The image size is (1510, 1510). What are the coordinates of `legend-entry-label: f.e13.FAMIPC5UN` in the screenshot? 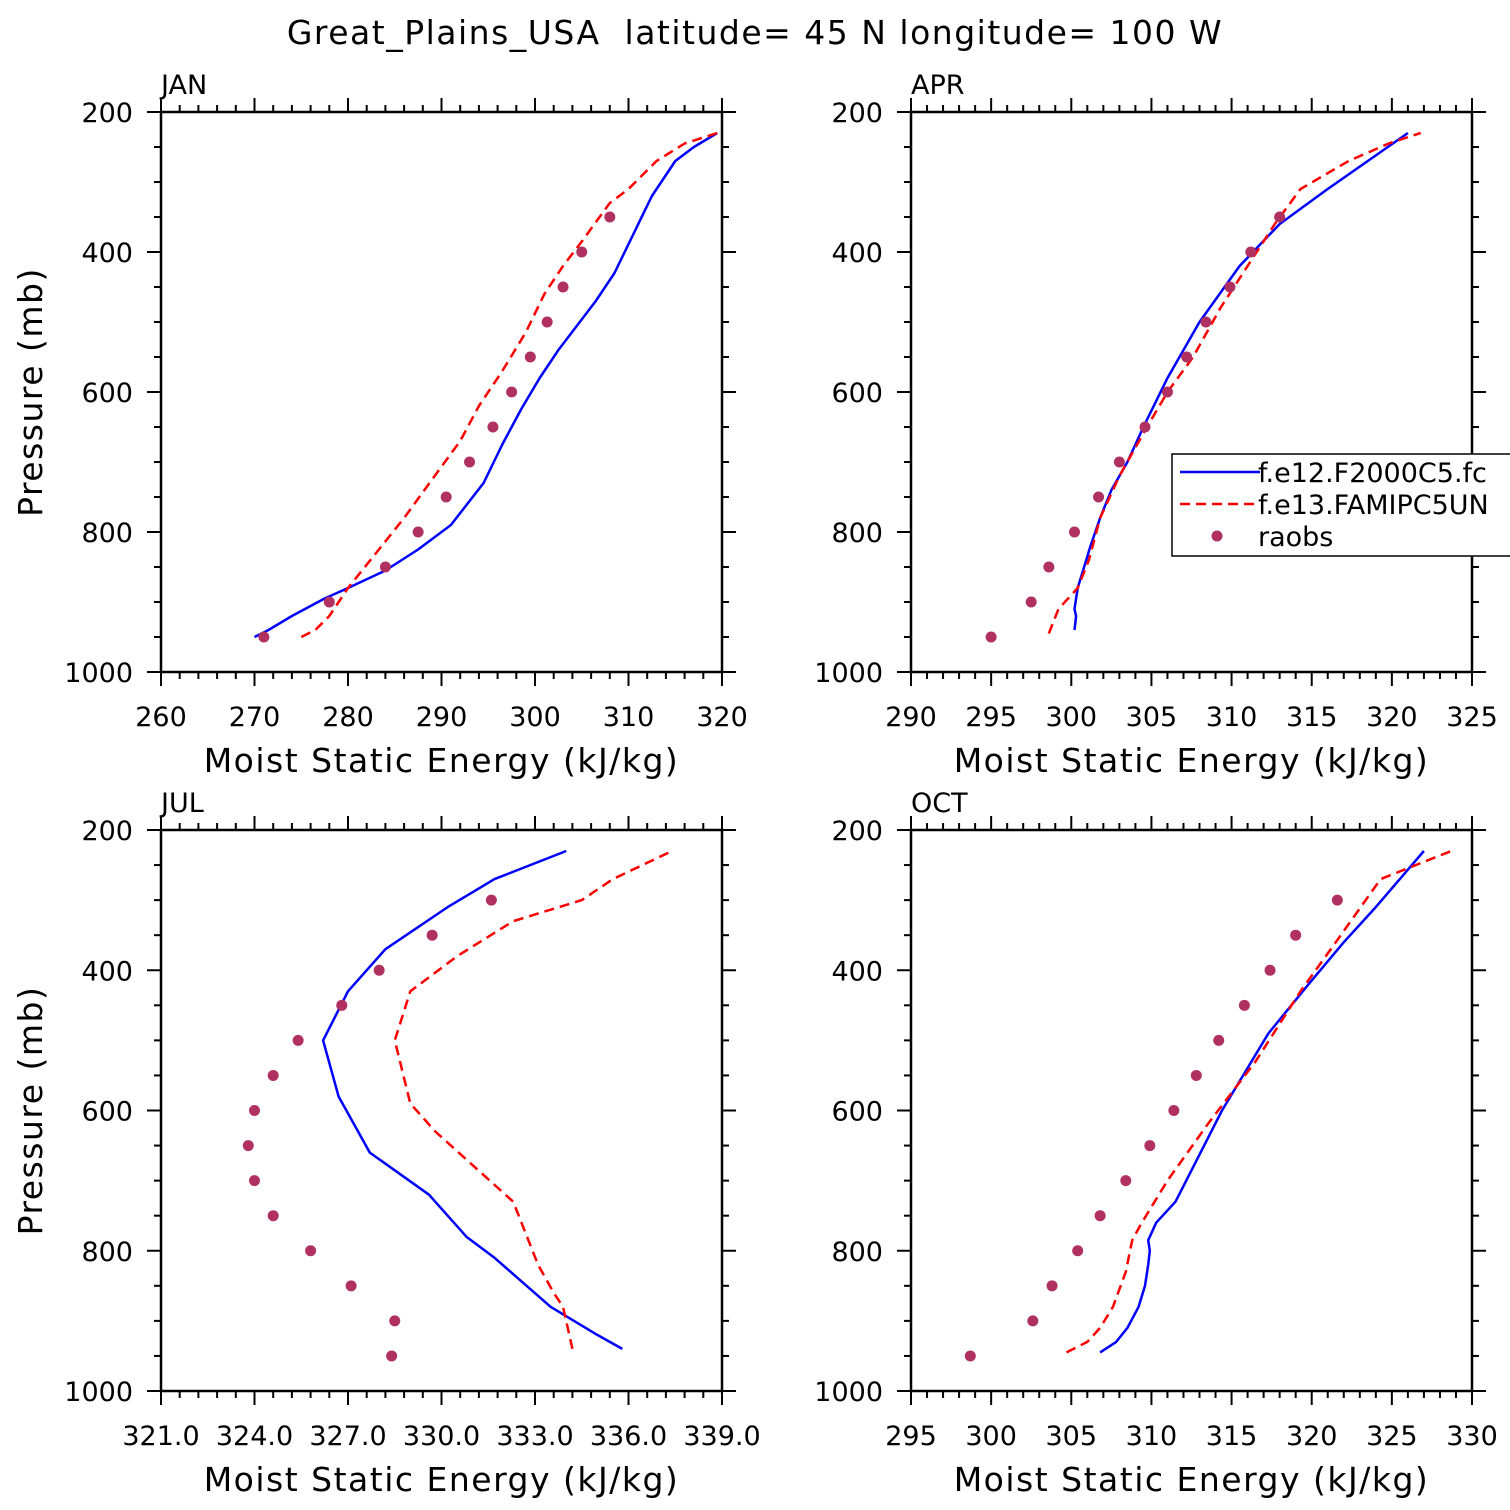 It's located at (1373, 505).